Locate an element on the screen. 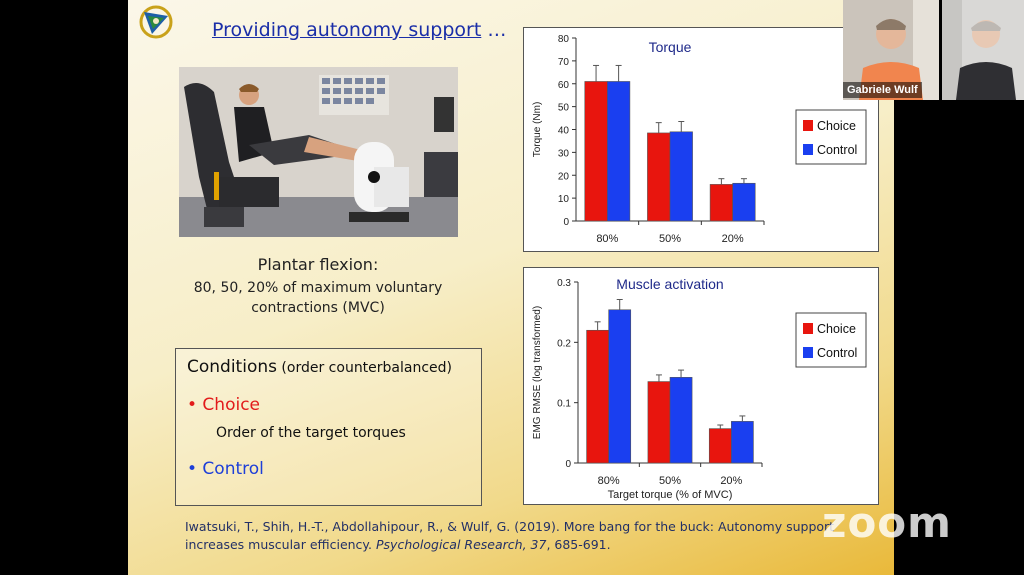  caption-title: Plantar flexion: is located at coordinates (318, 264).